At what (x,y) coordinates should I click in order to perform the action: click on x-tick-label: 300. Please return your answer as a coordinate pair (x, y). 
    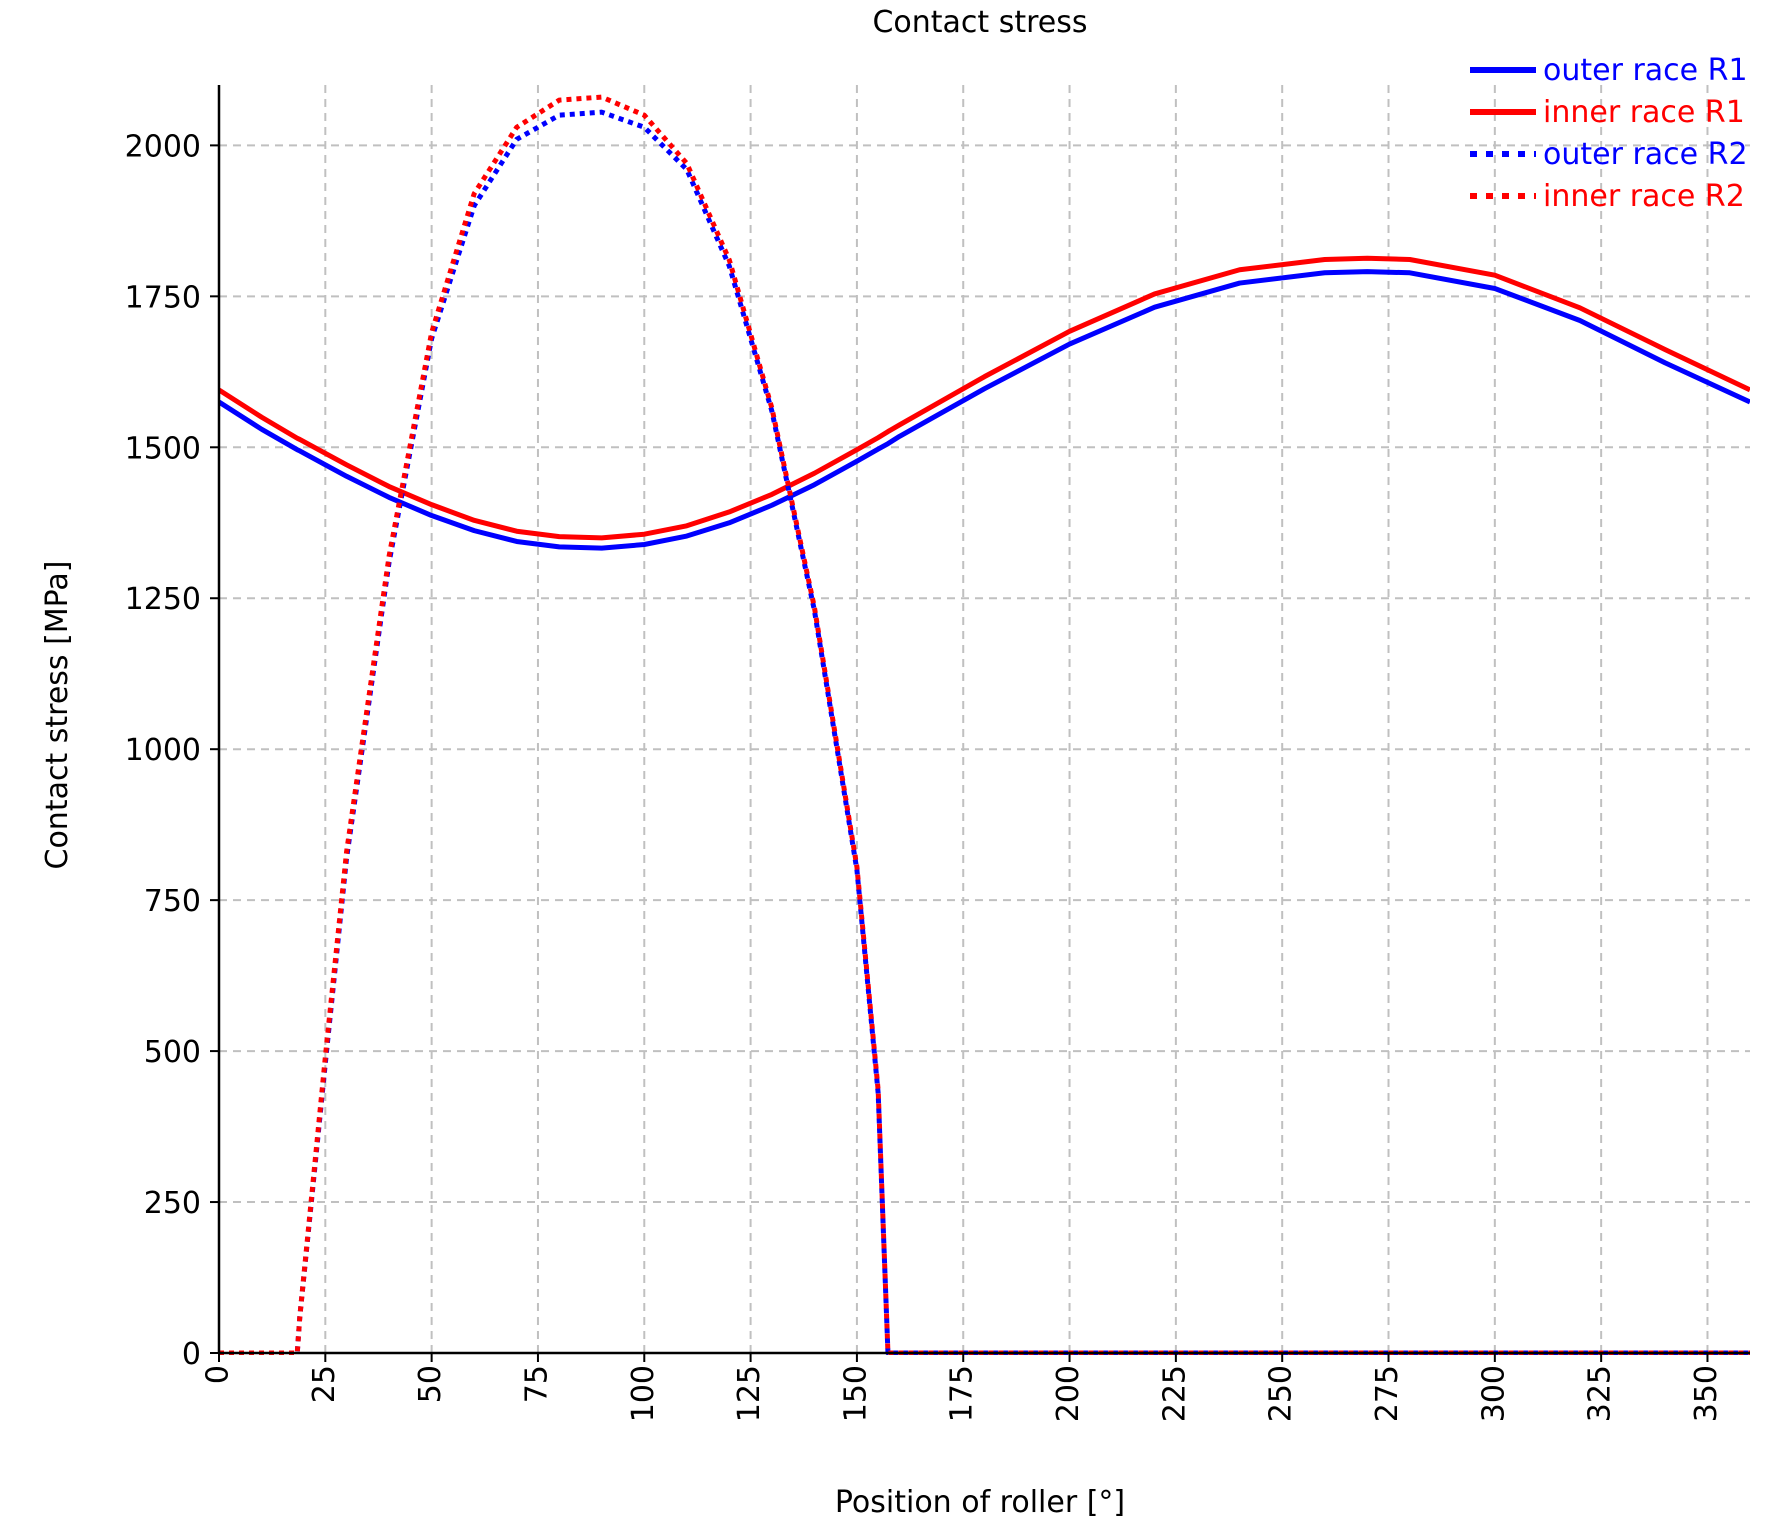
    Looking at the image, I should click on (1493, 1393).